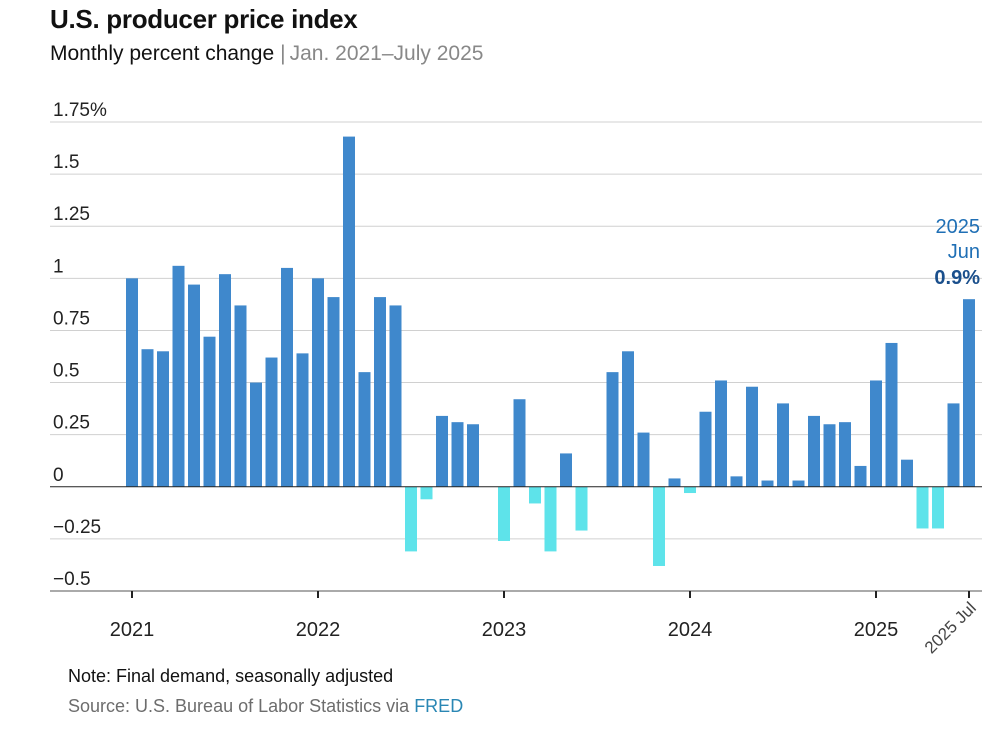 The image size is (1000, 735). What do you see at coordinates (690, 630) in the screenshot?
I see `x-tick-label: 2024` at bounding box center [690, 630].